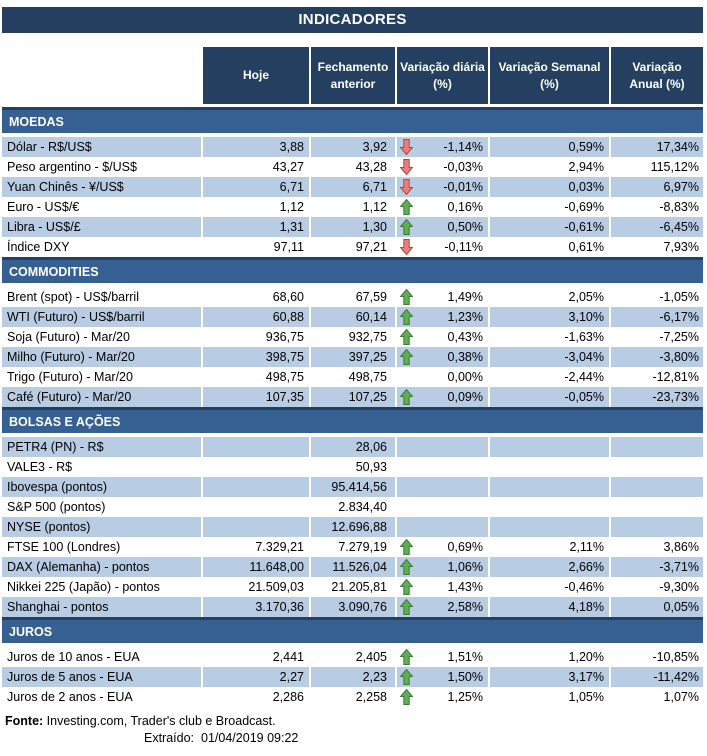 The image size is (707, 756). I want to click on cell-fechamento-anterior: 932,75, so click(353, 337).